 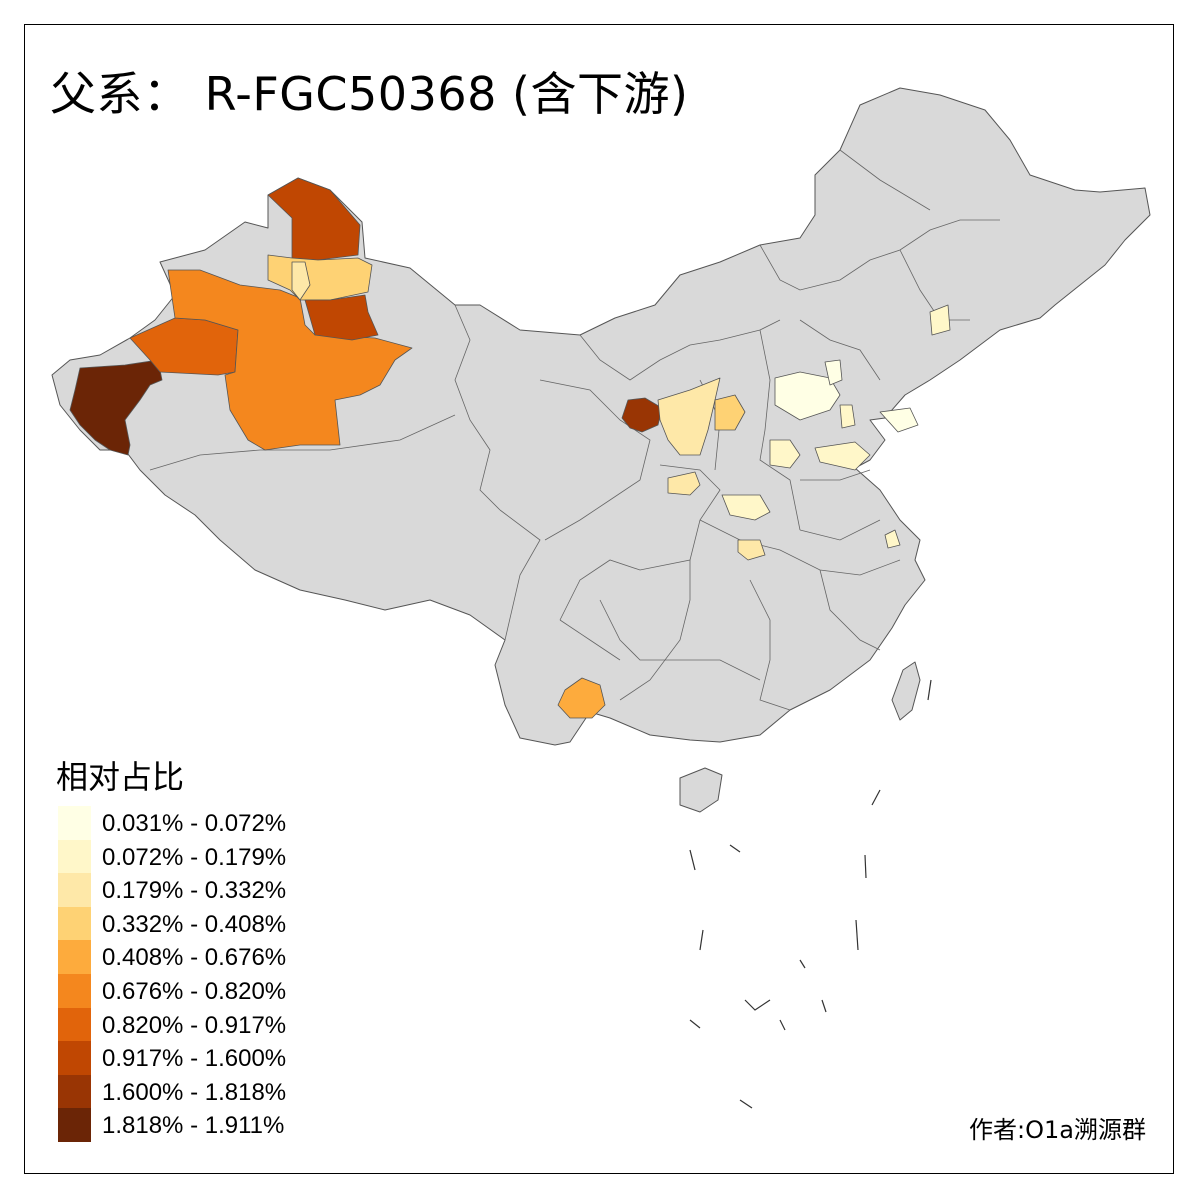 What do you see at coordinates (369, 94) in the screenshot?
I see `map-title: 父系： R-FGC50368 (含下游)` at bounding box center [369, 94].